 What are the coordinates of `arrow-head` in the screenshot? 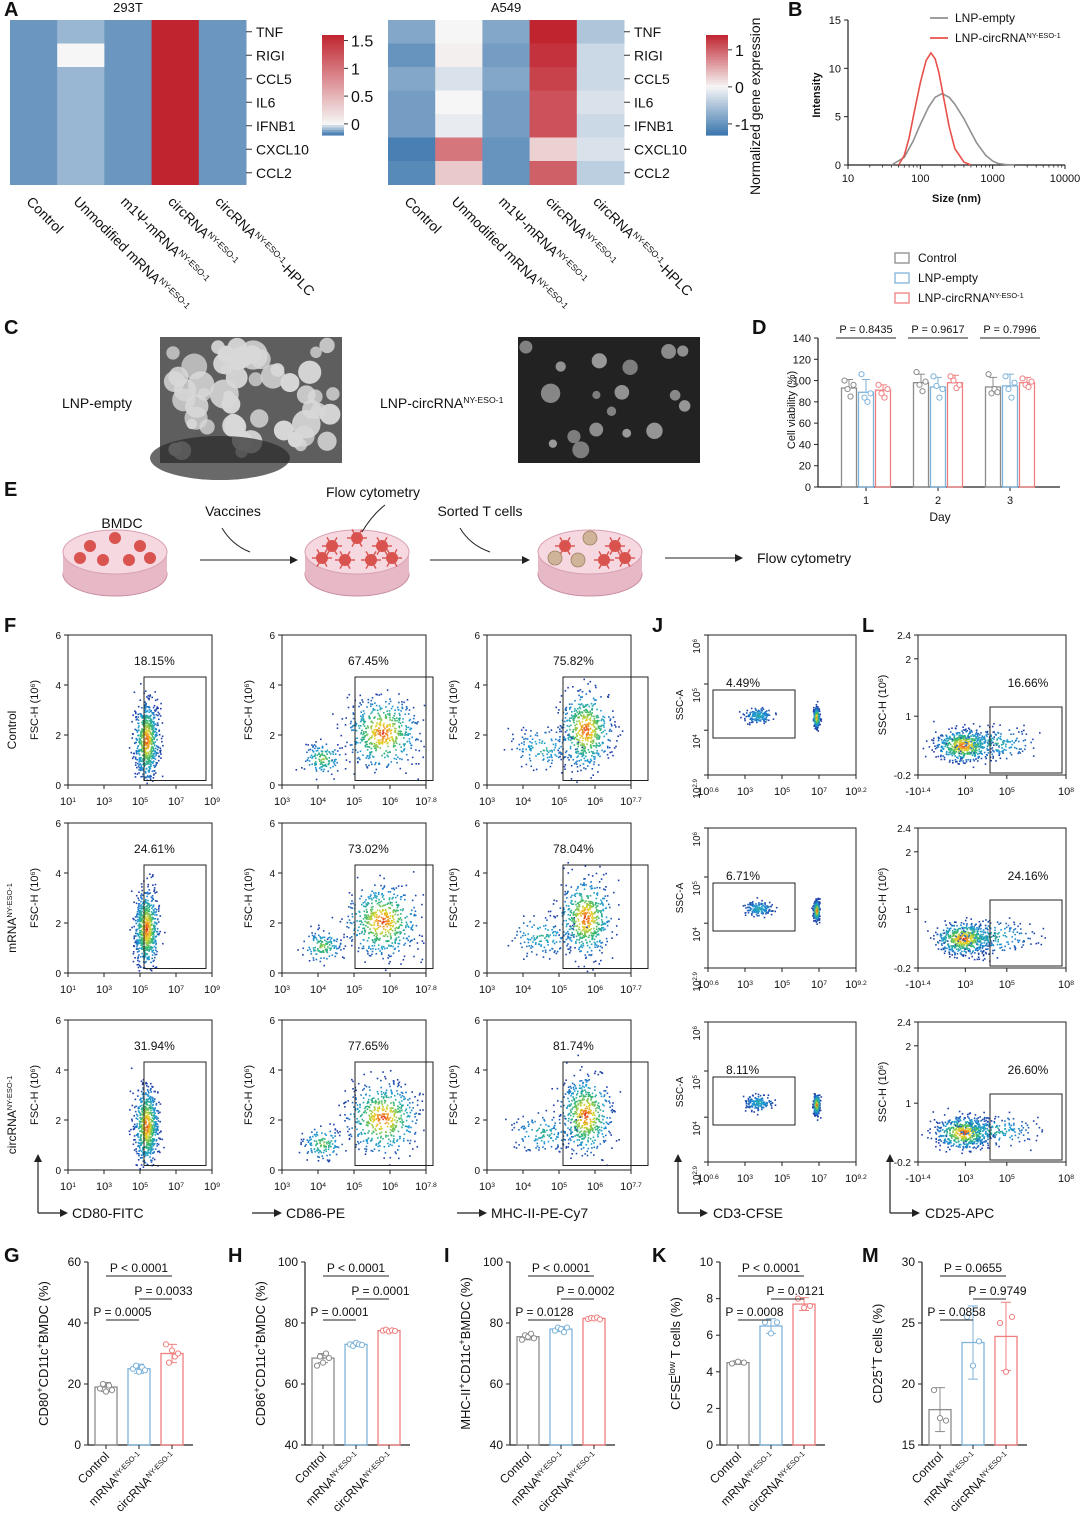 It's located at (739, 558).